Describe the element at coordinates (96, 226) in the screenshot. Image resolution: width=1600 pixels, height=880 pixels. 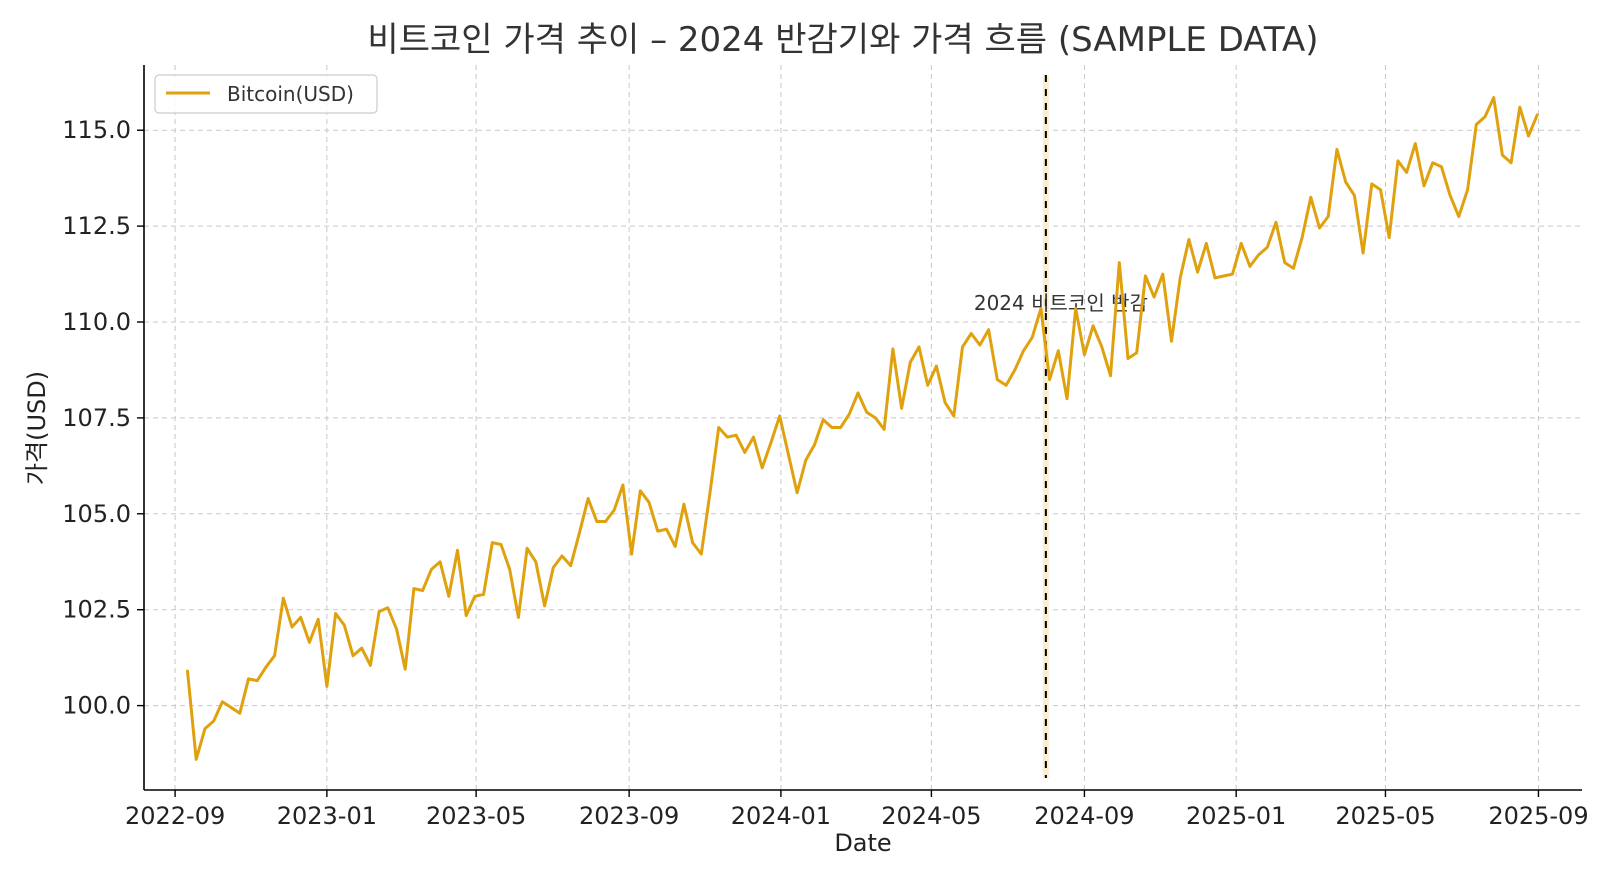
I see `y-tick-label: 112.5` at that location.